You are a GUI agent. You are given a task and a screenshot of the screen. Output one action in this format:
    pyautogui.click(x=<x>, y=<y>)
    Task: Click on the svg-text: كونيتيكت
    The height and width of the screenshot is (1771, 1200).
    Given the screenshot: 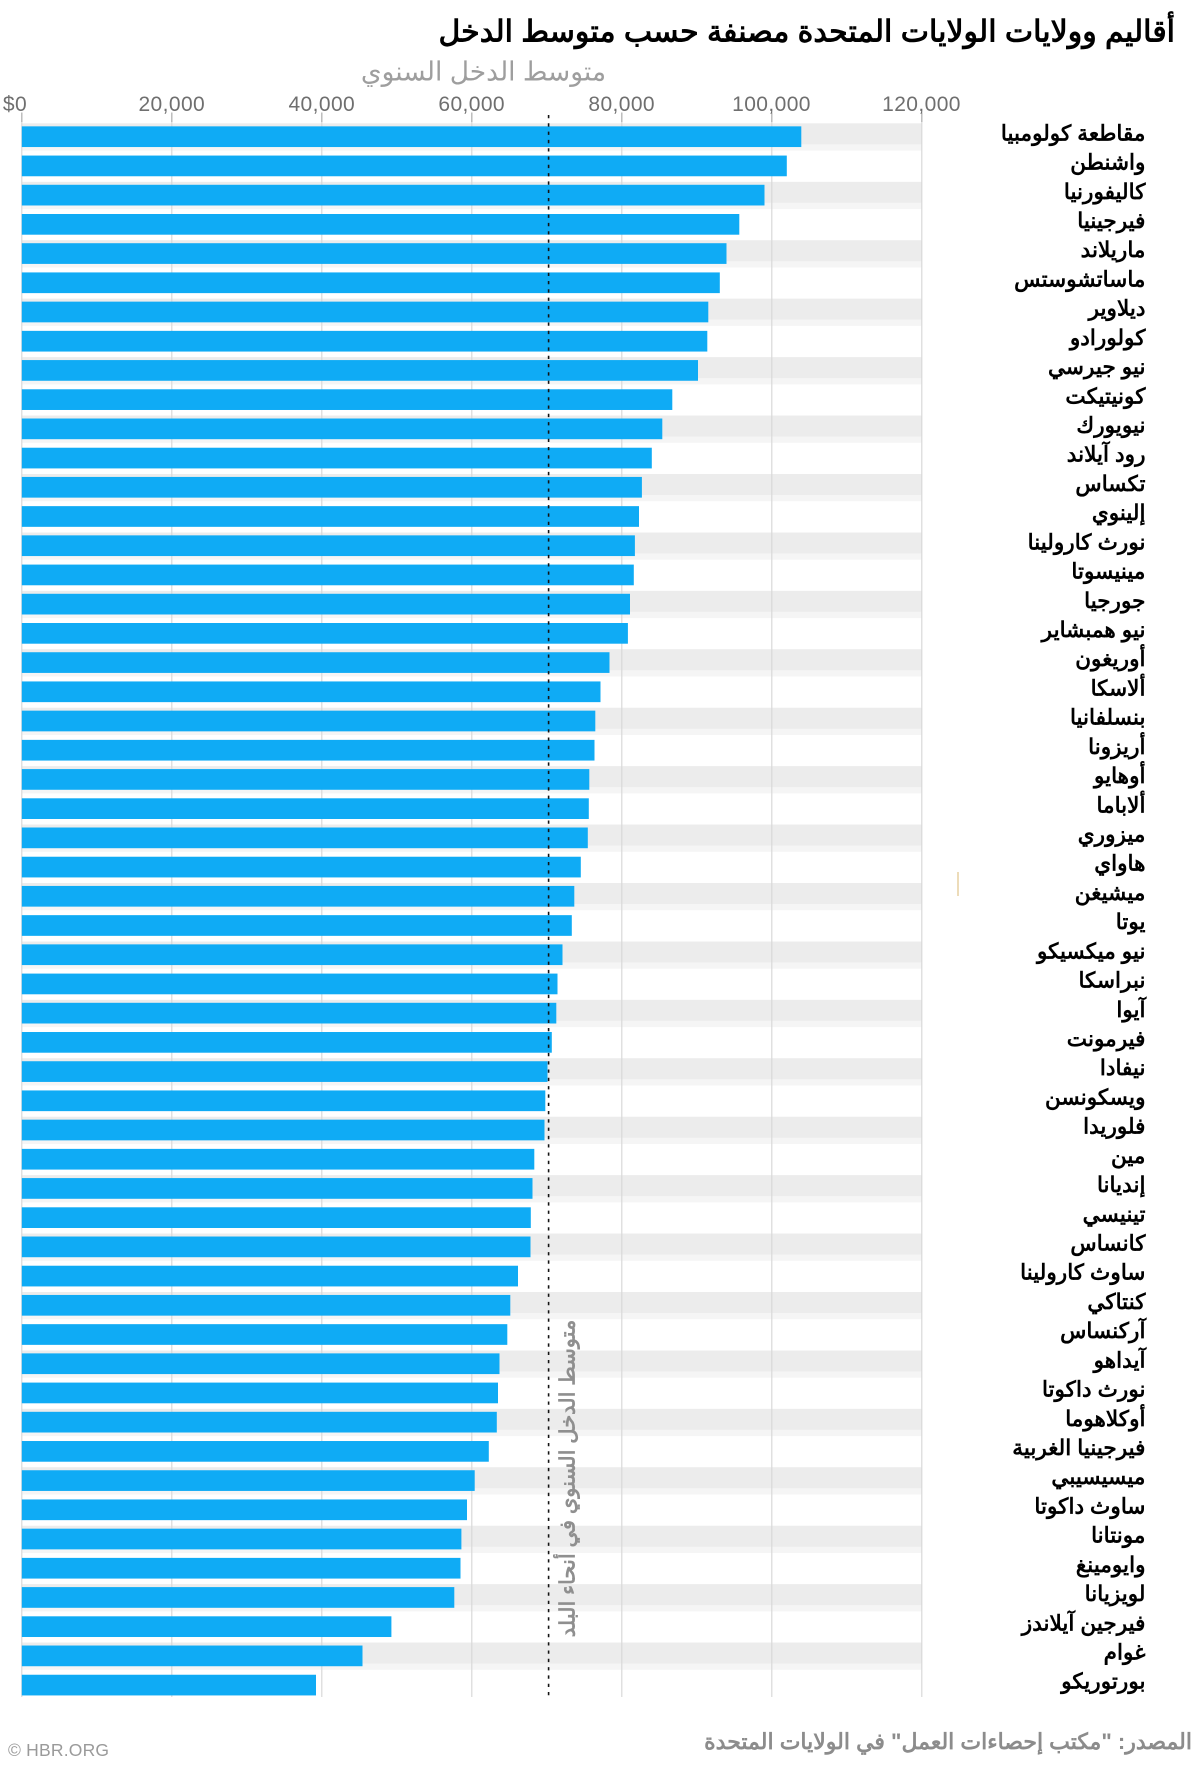 What is the action you would take?
    pyautogui.click(x=1105, y=396)
    